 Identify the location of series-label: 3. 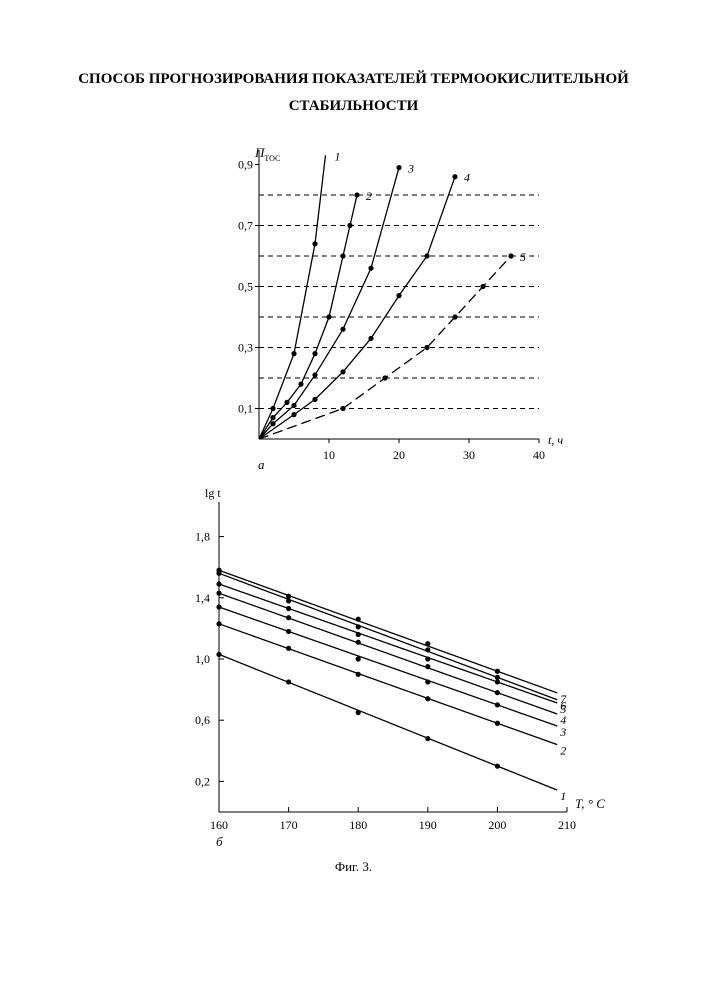
(562, 732).